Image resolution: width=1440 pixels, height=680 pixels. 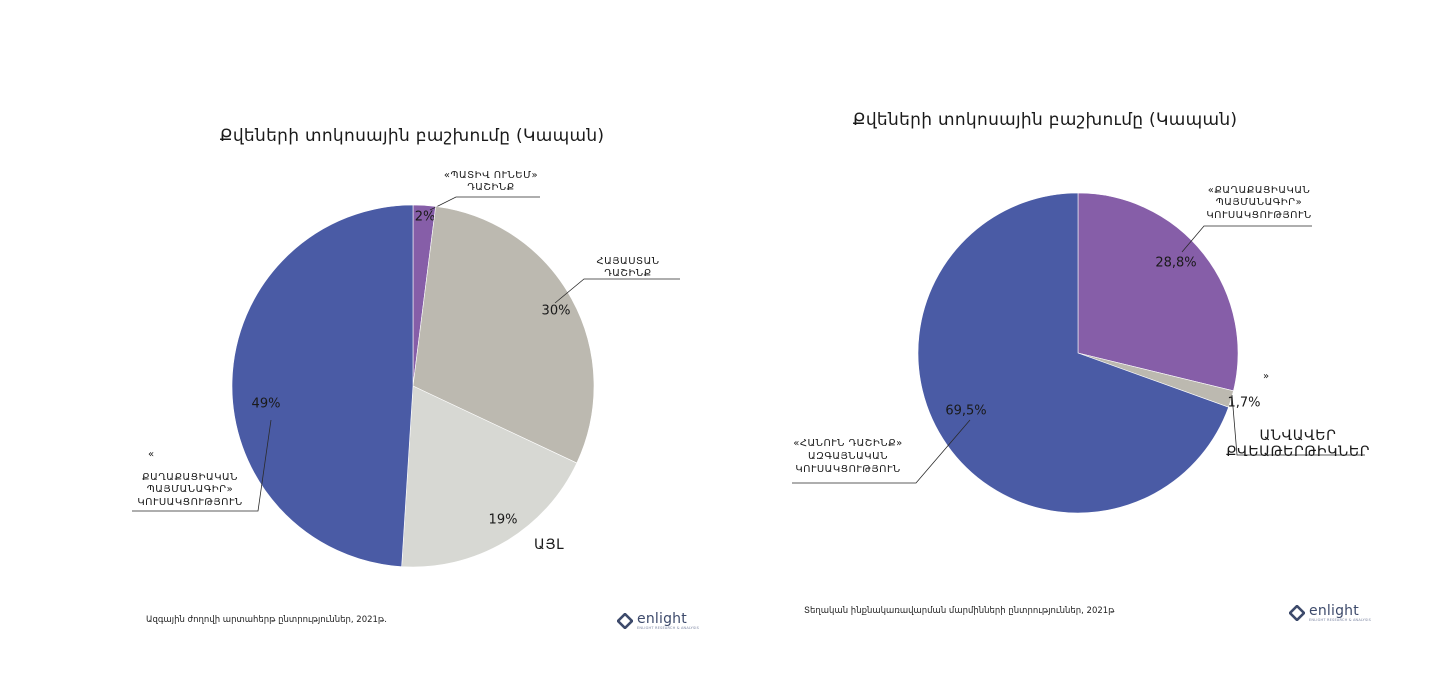 What do you see at coordinates (266, 404) in the screenshot?
I see `slice-value-label: 49%` at bounding box center [266, 404].